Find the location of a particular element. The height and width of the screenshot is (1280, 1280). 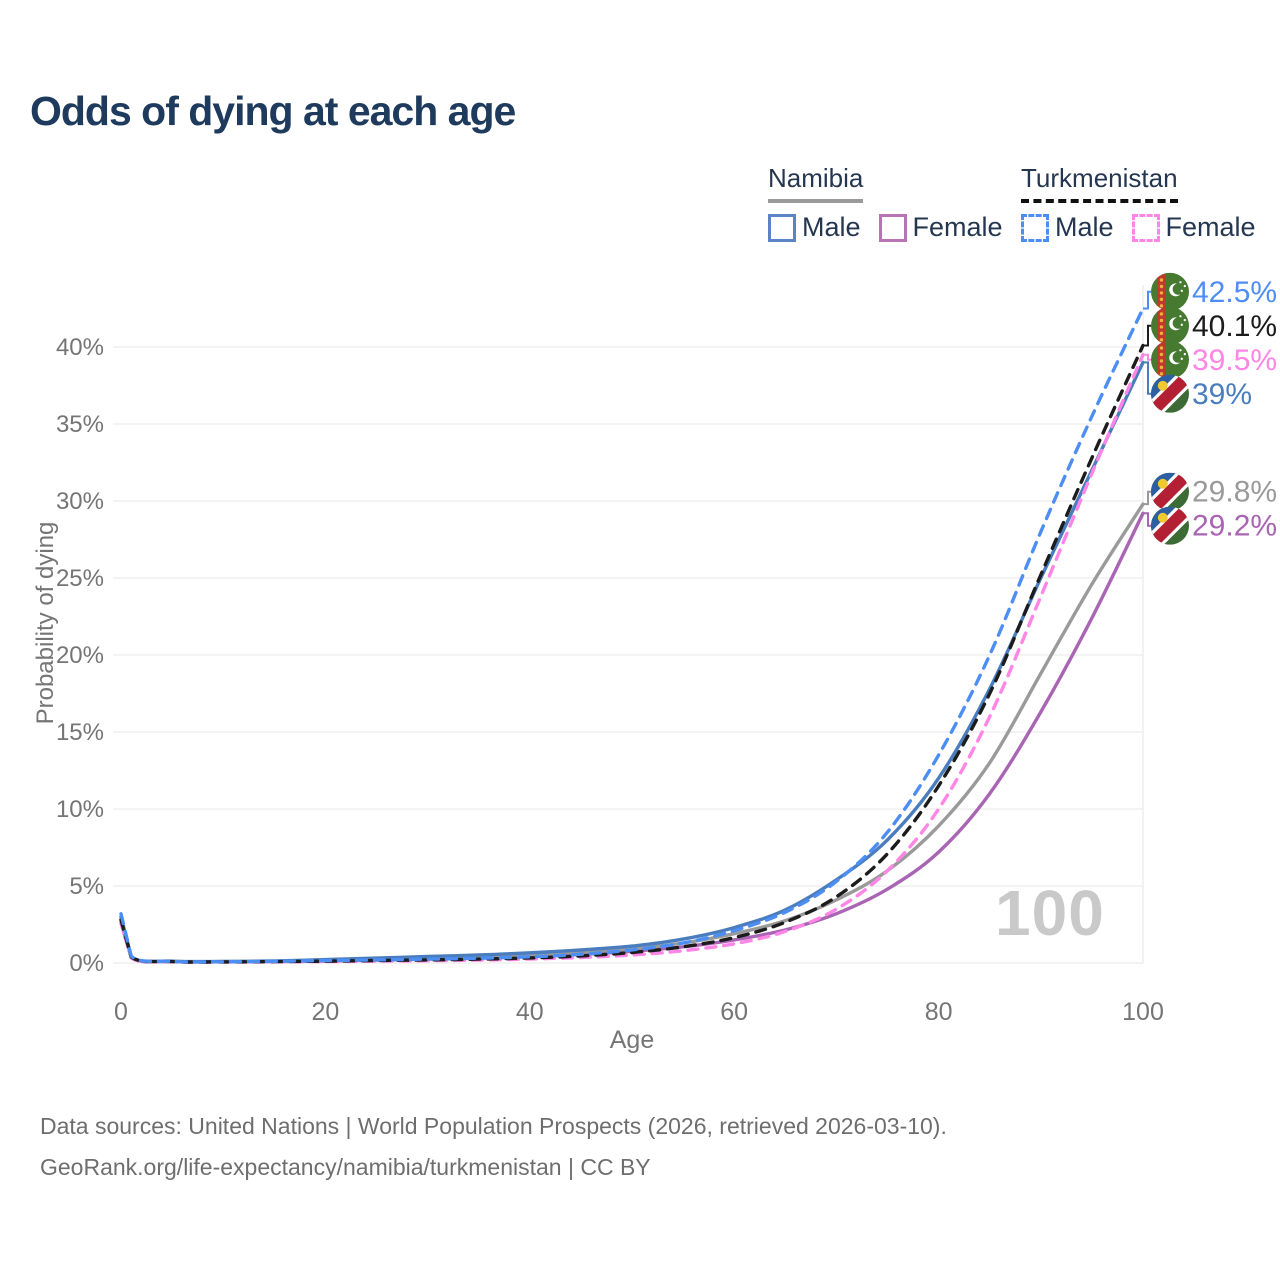

end-label-turkmenistan-male: 42.5% is located at coordinates (1210, 291).